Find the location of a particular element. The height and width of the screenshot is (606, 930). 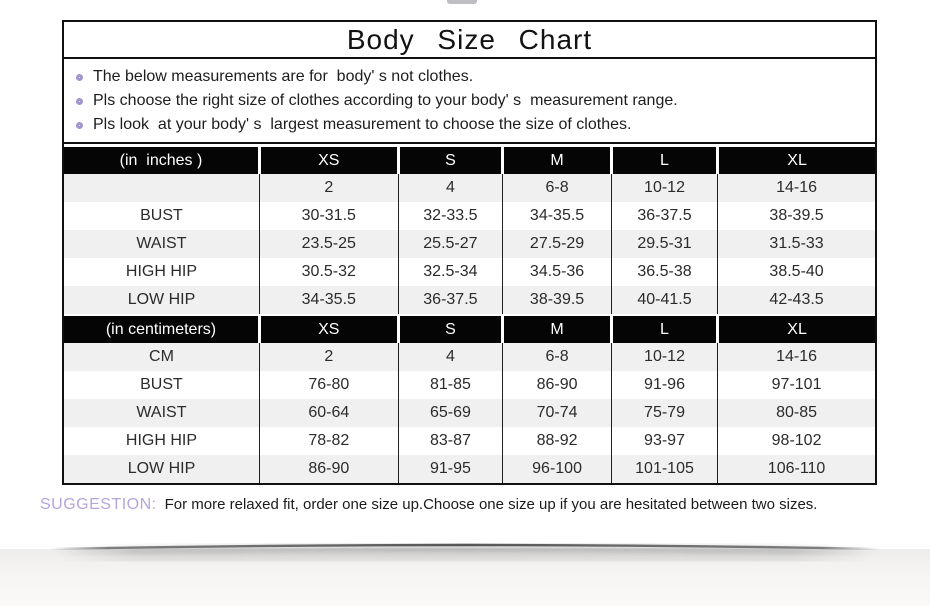

value-cell: 106-110 is located at coordinates (796, 469).